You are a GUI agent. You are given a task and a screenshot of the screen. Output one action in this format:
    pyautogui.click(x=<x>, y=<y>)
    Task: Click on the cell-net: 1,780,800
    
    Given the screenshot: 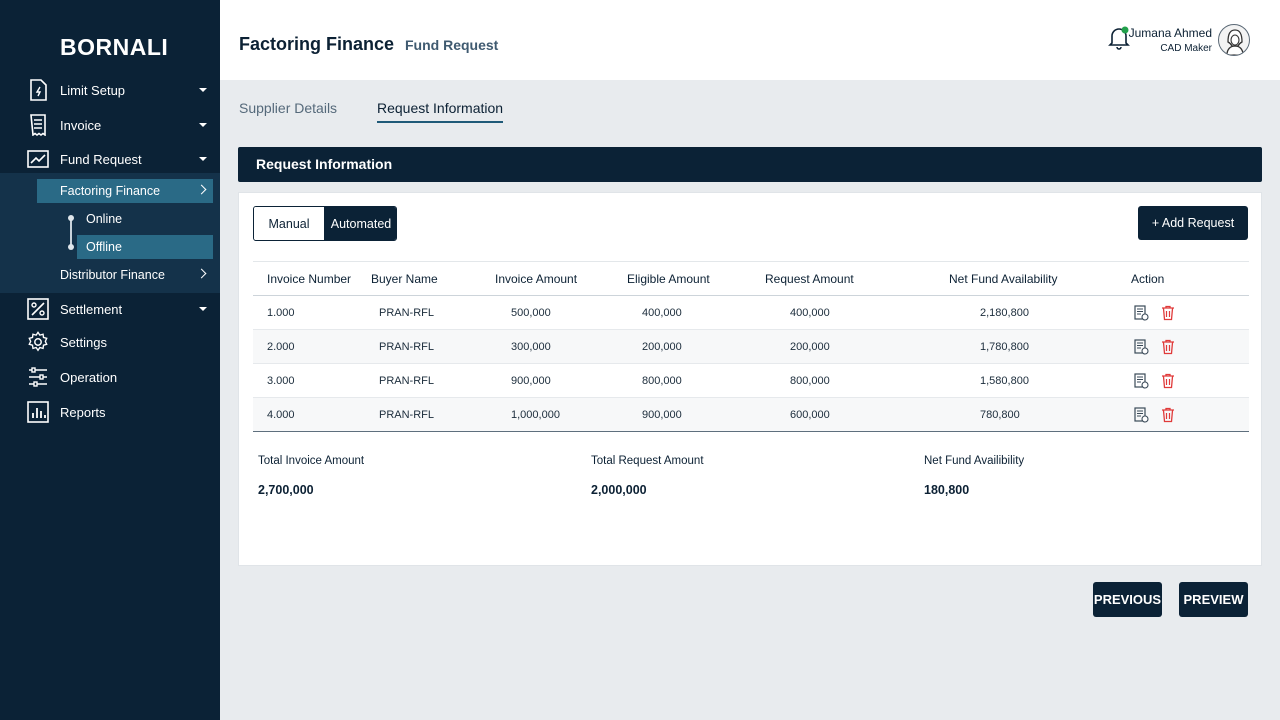 What is the action you would take?
    pyautogui.click(x=1004, y=346)
    